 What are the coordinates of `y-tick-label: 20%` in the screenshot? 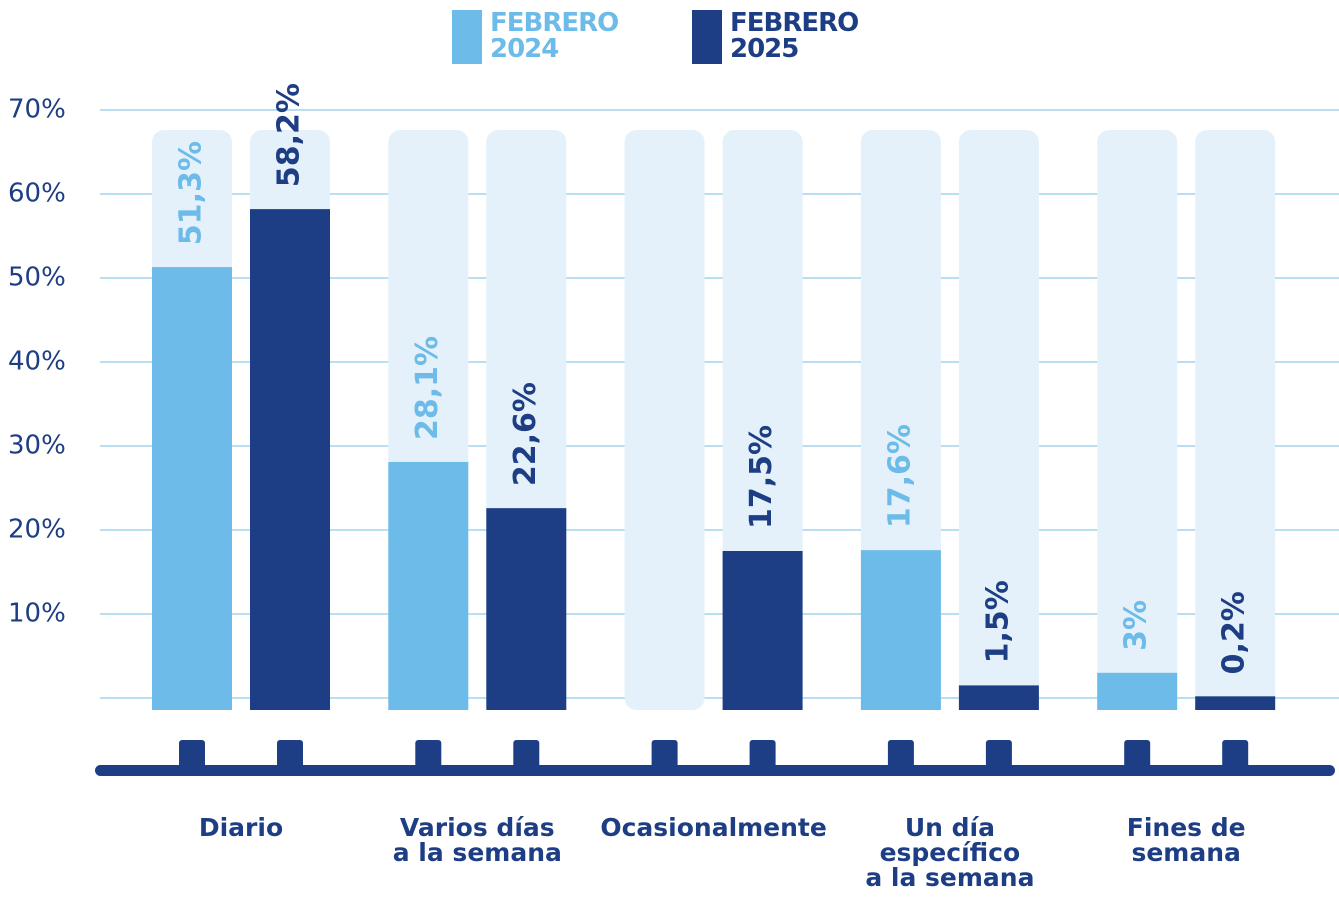 It's located at (37, 530).